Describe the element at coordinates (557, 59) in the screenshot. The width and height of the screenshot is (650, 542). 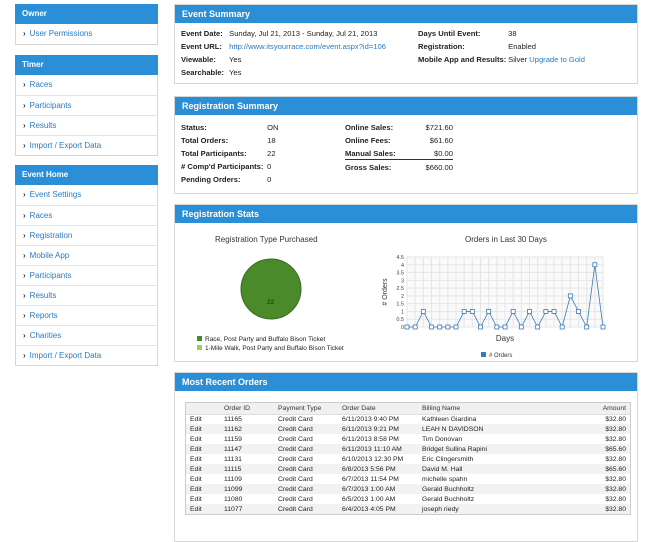
I see `upgrade-link: Upgrade to Gold` at that location.